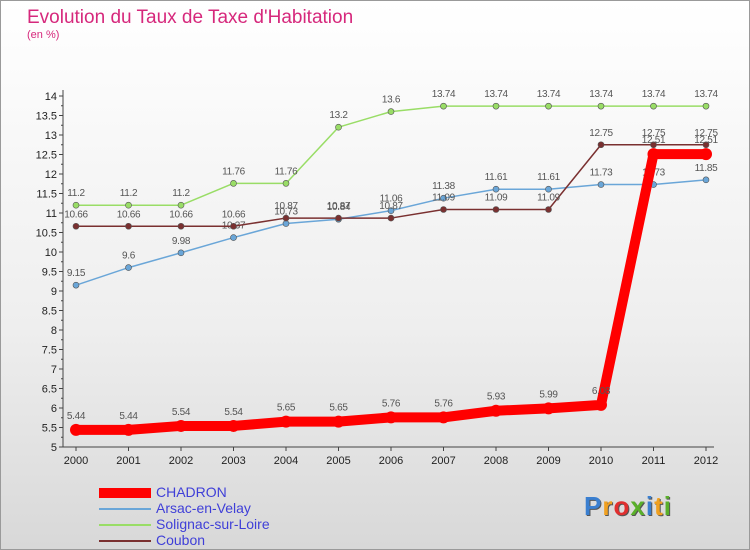  Describe the element at coordinates (181, 412) in the screenshot. I see `data-label-chadron: 5.54` at that location.